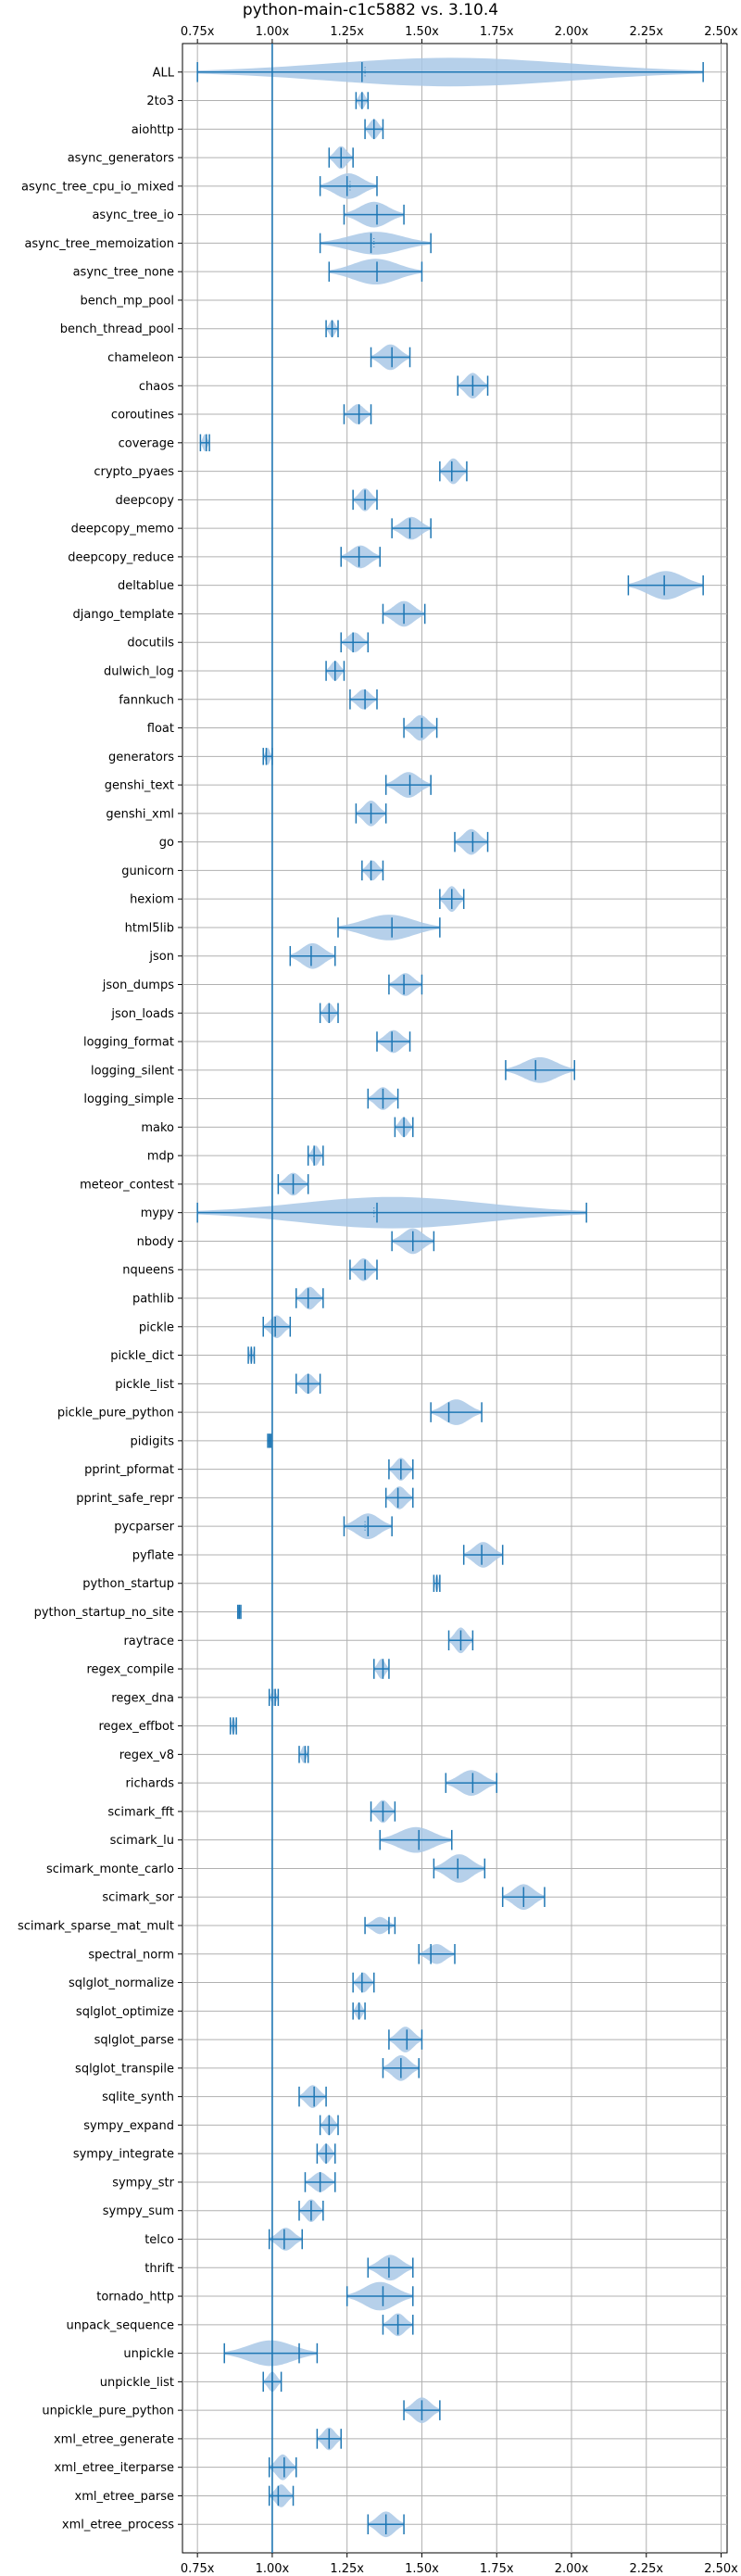 The width and height of the screenshot is (741, 2576). Describe the element at coordinates (198, 2569) in the screenshot. I see `x-tick-label-bottom: 0.75x` at that location.